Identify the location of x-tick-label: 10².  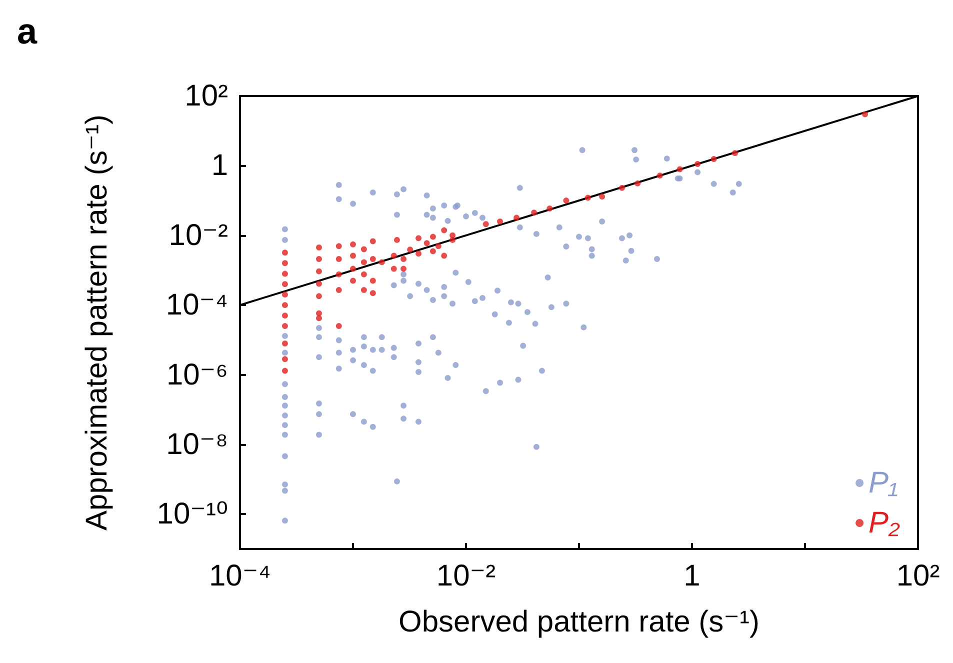
(918, 576).